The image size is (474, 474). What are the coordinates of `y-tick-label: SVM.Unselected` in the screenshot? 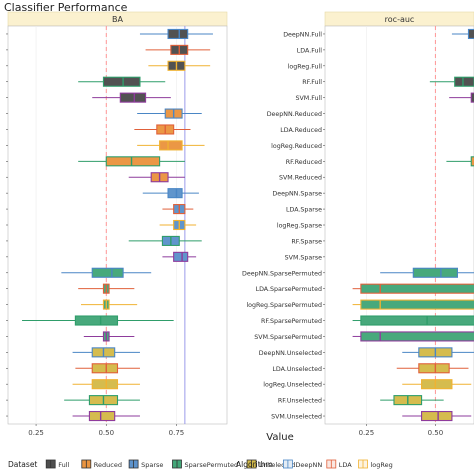 It's located at (296, 417).